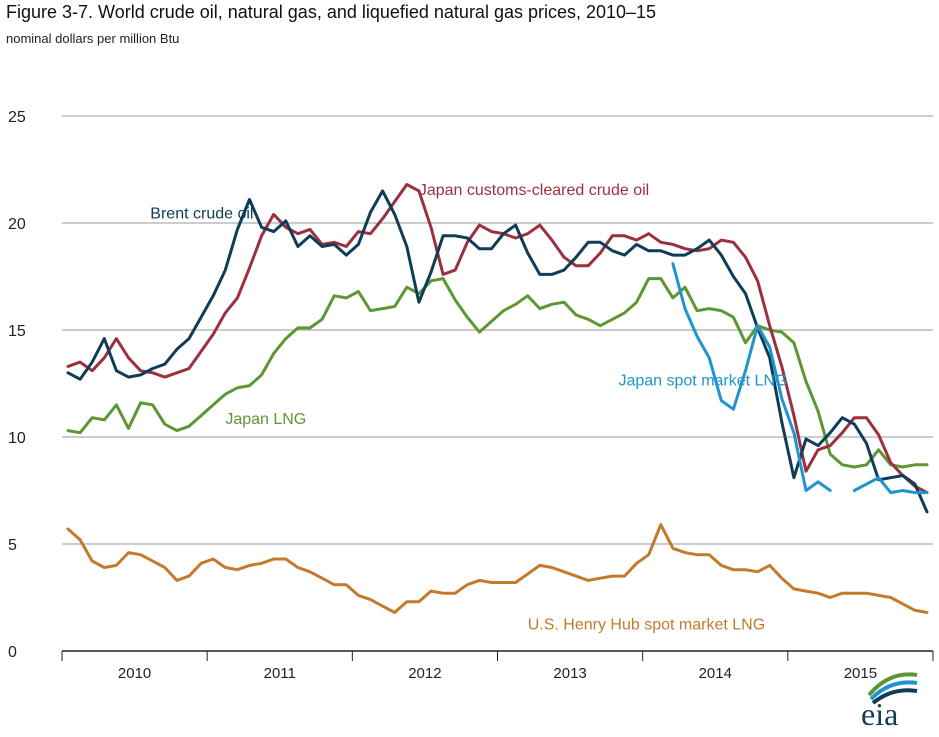 The image size is (939, 737). Describe the element at coordinates (497, 666) in the screenshot. I see `x-axis: 2010 2011 2012 2013 2014 2015` at that location.